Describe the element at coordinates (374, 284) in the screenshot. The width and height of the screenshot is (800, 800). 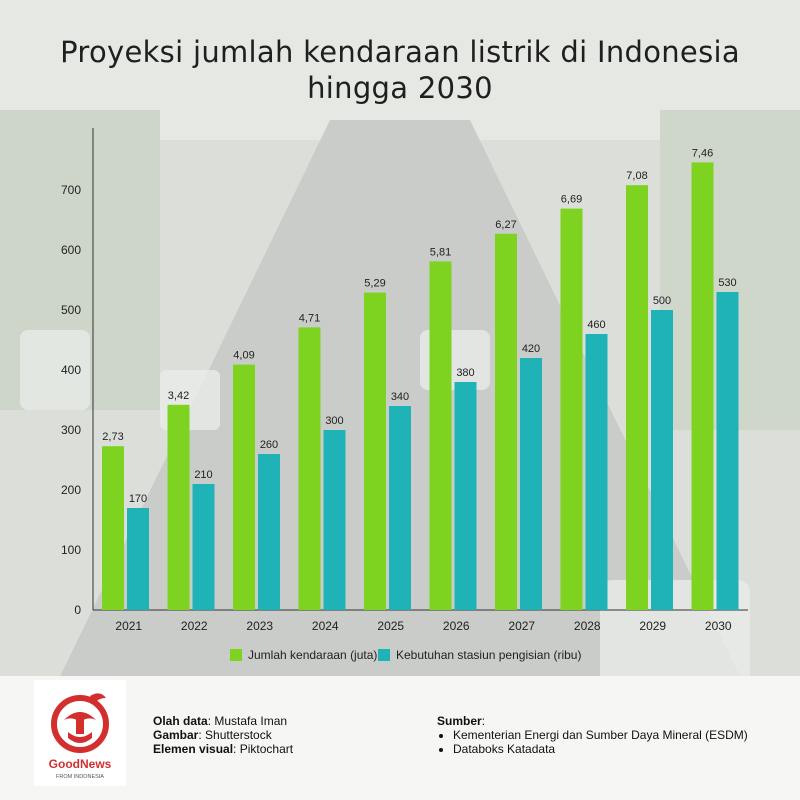
I see `data-label-vehicles: 5,29` at that location.